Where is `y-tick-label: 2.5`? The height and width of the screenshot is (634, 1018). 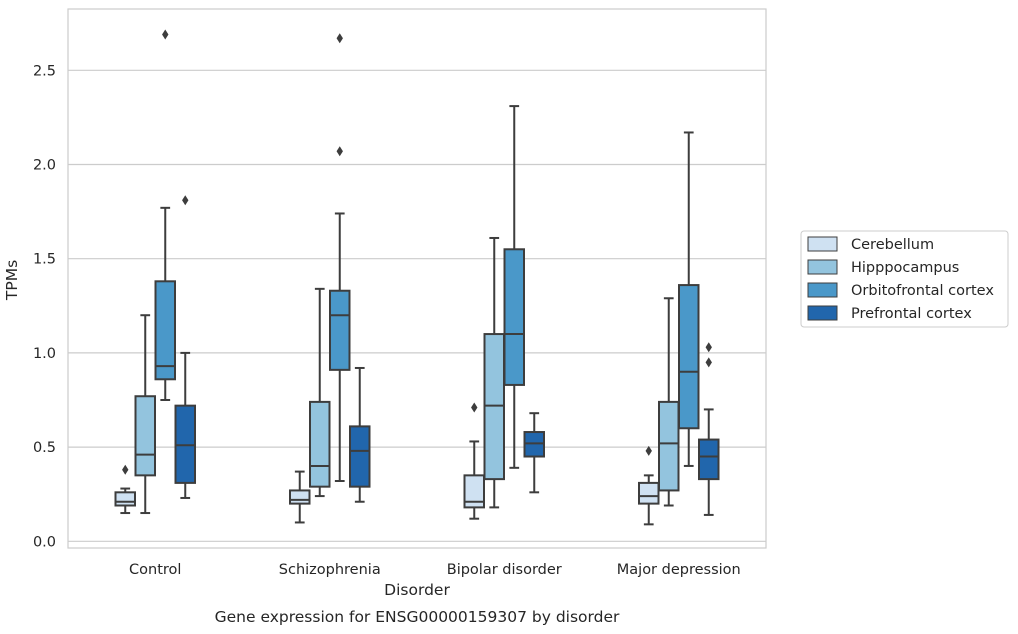 y-tick-label: 2.5 is located at coordinates (44, 71).